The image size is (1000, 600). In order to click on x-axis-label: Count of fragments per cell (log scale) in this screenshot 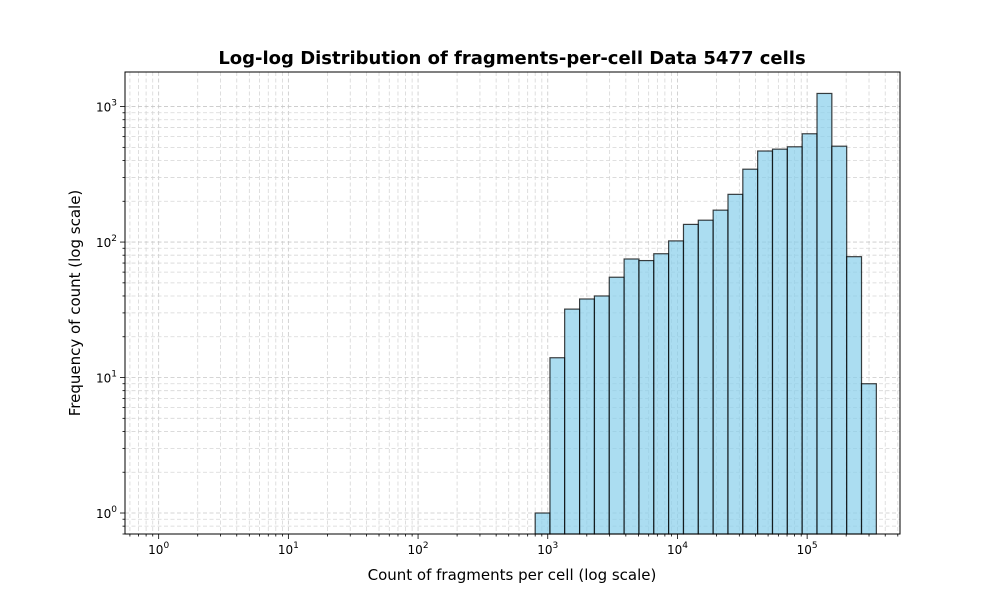, I will do `click(512, 575)`.